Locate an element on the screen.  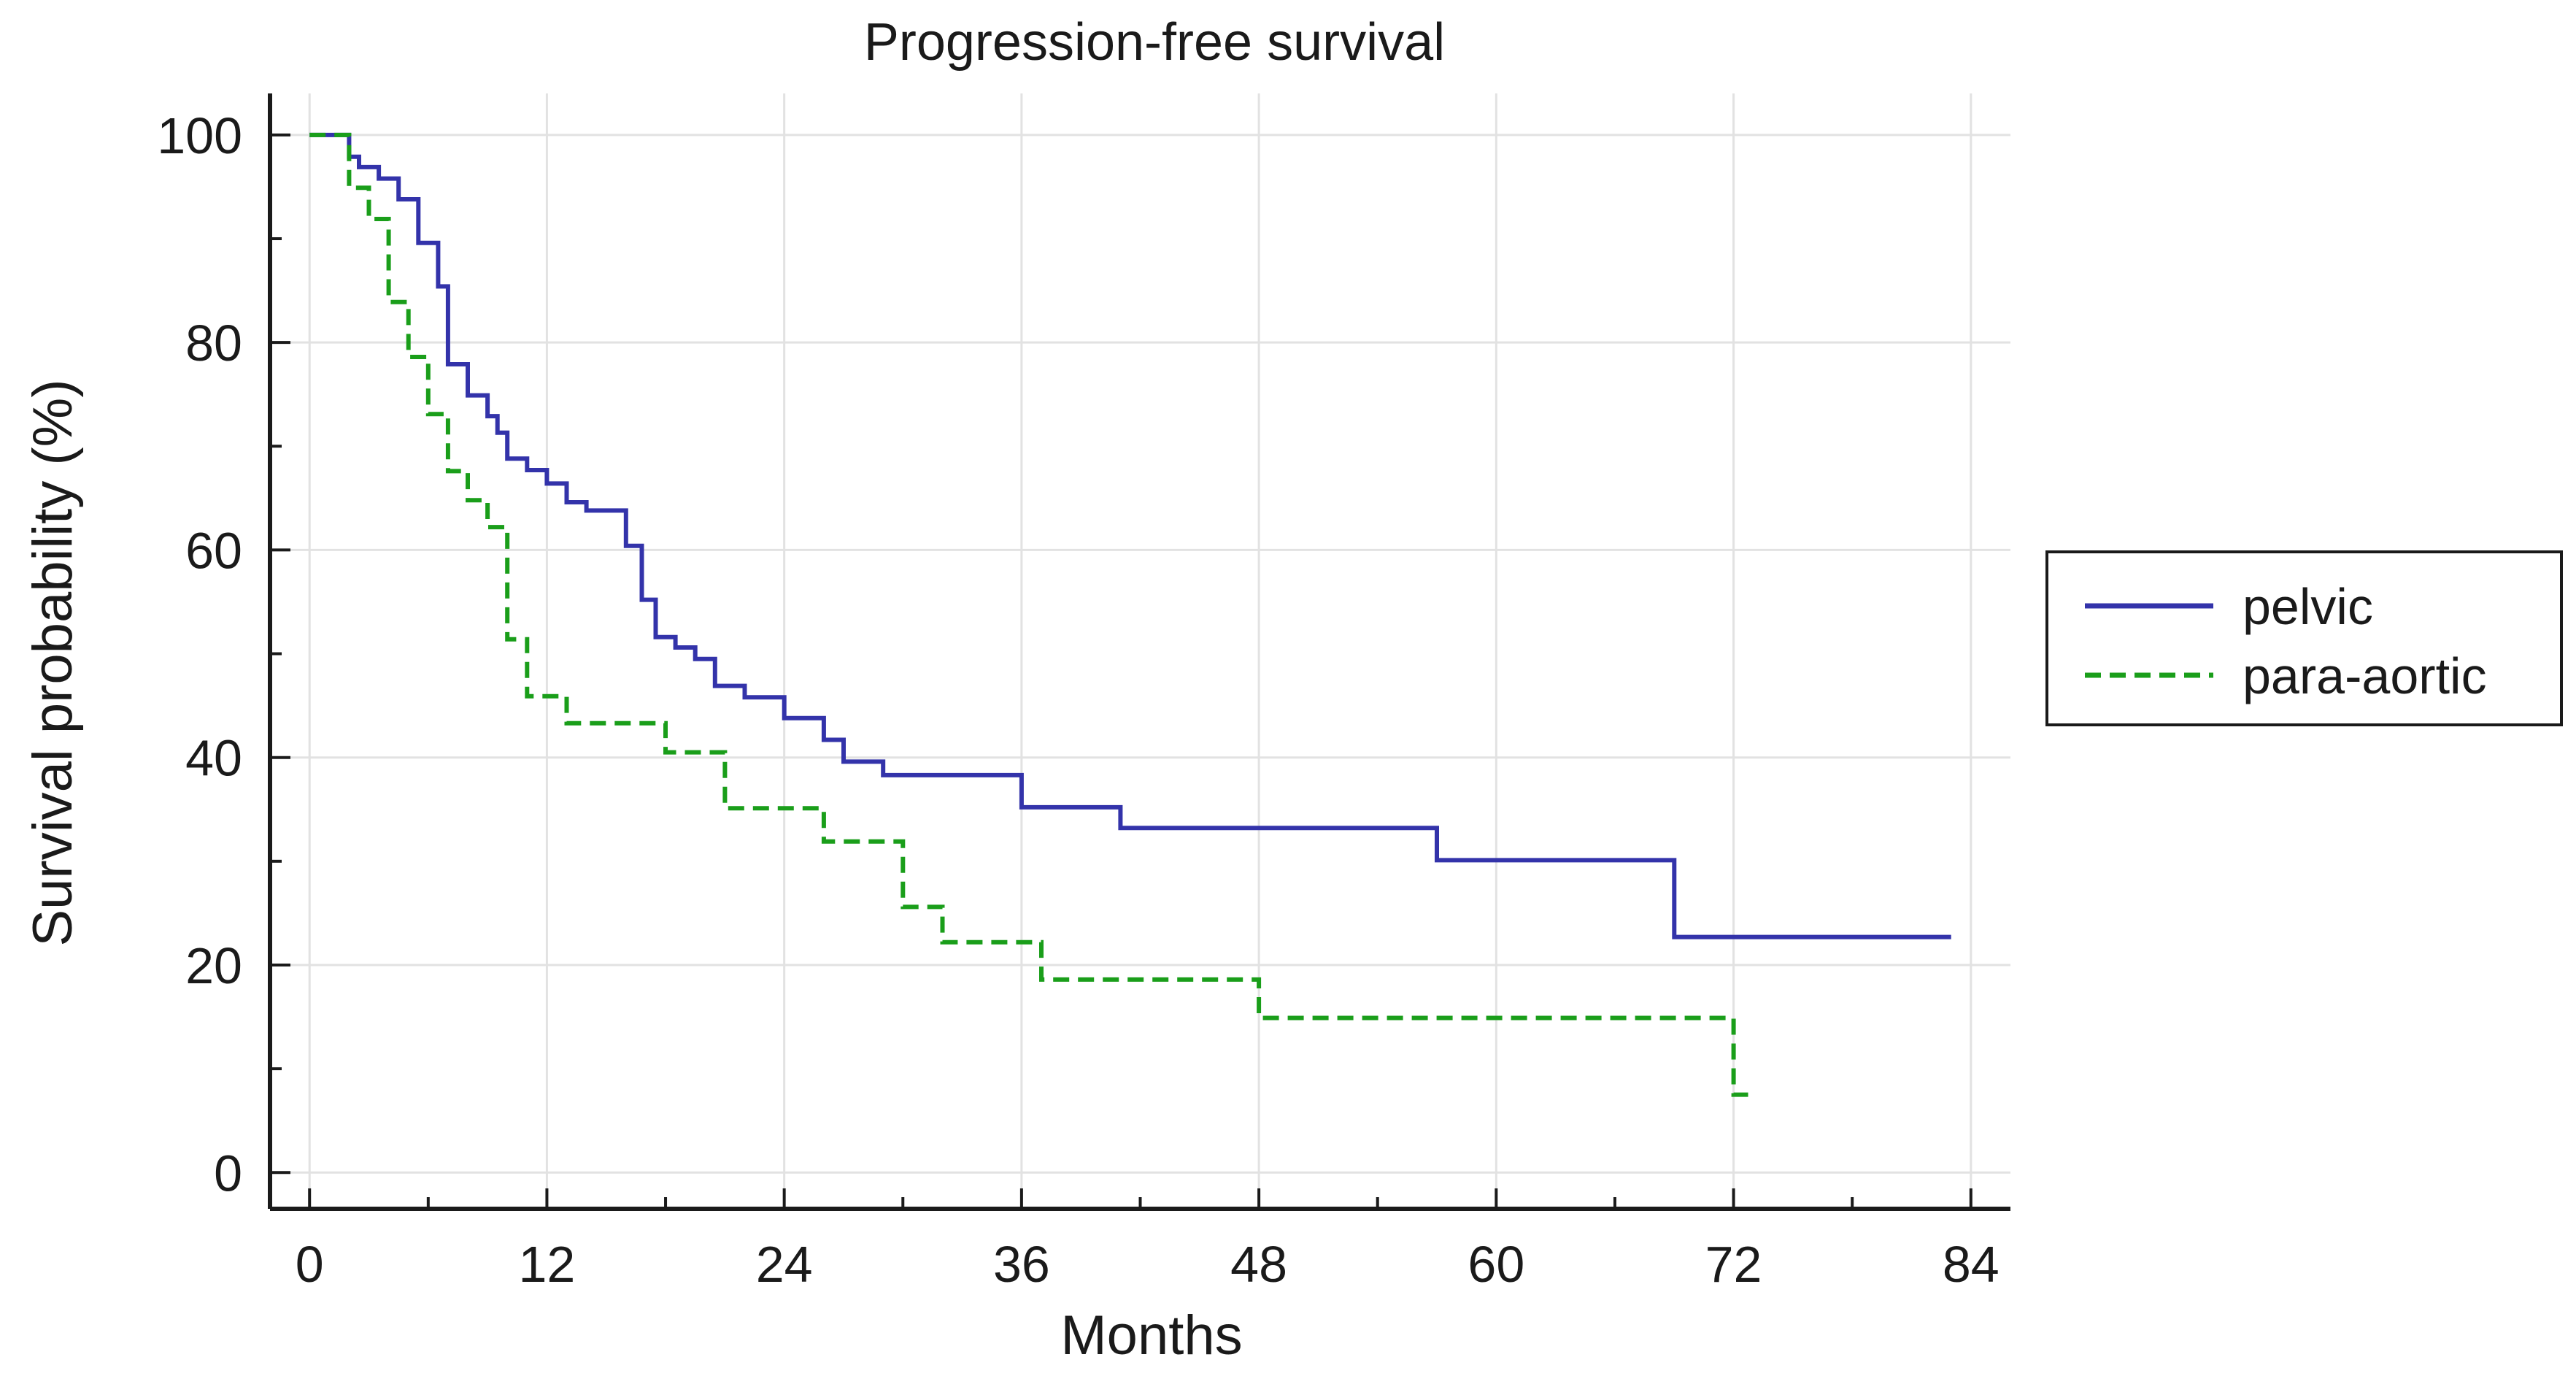
y-tick-label: 60 is located at coordinates (213, 550).